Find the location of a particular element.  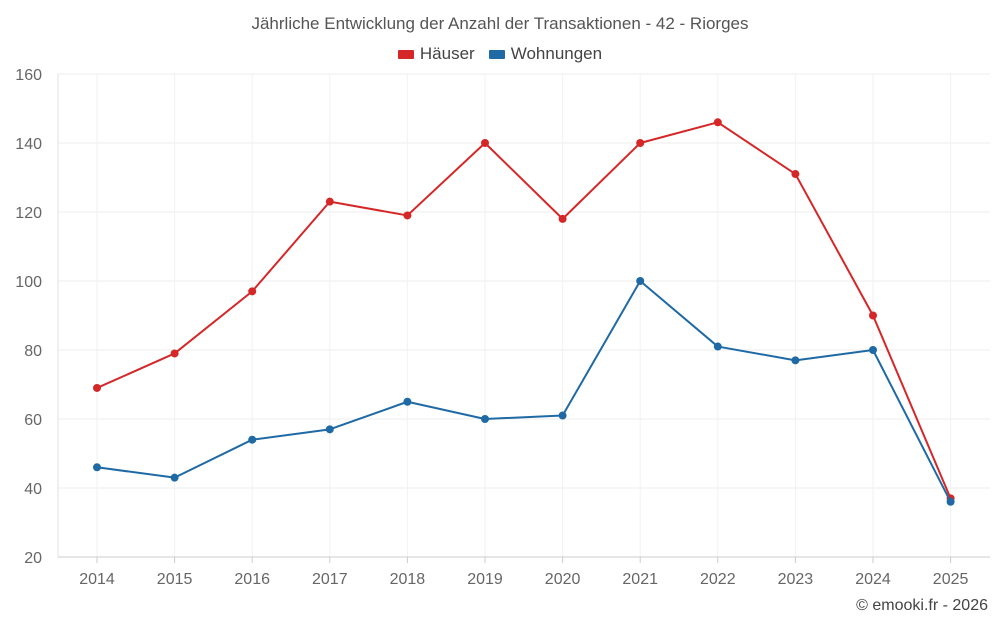

x-tick-label-2014: 2014 is located at coordinates (97, 579).